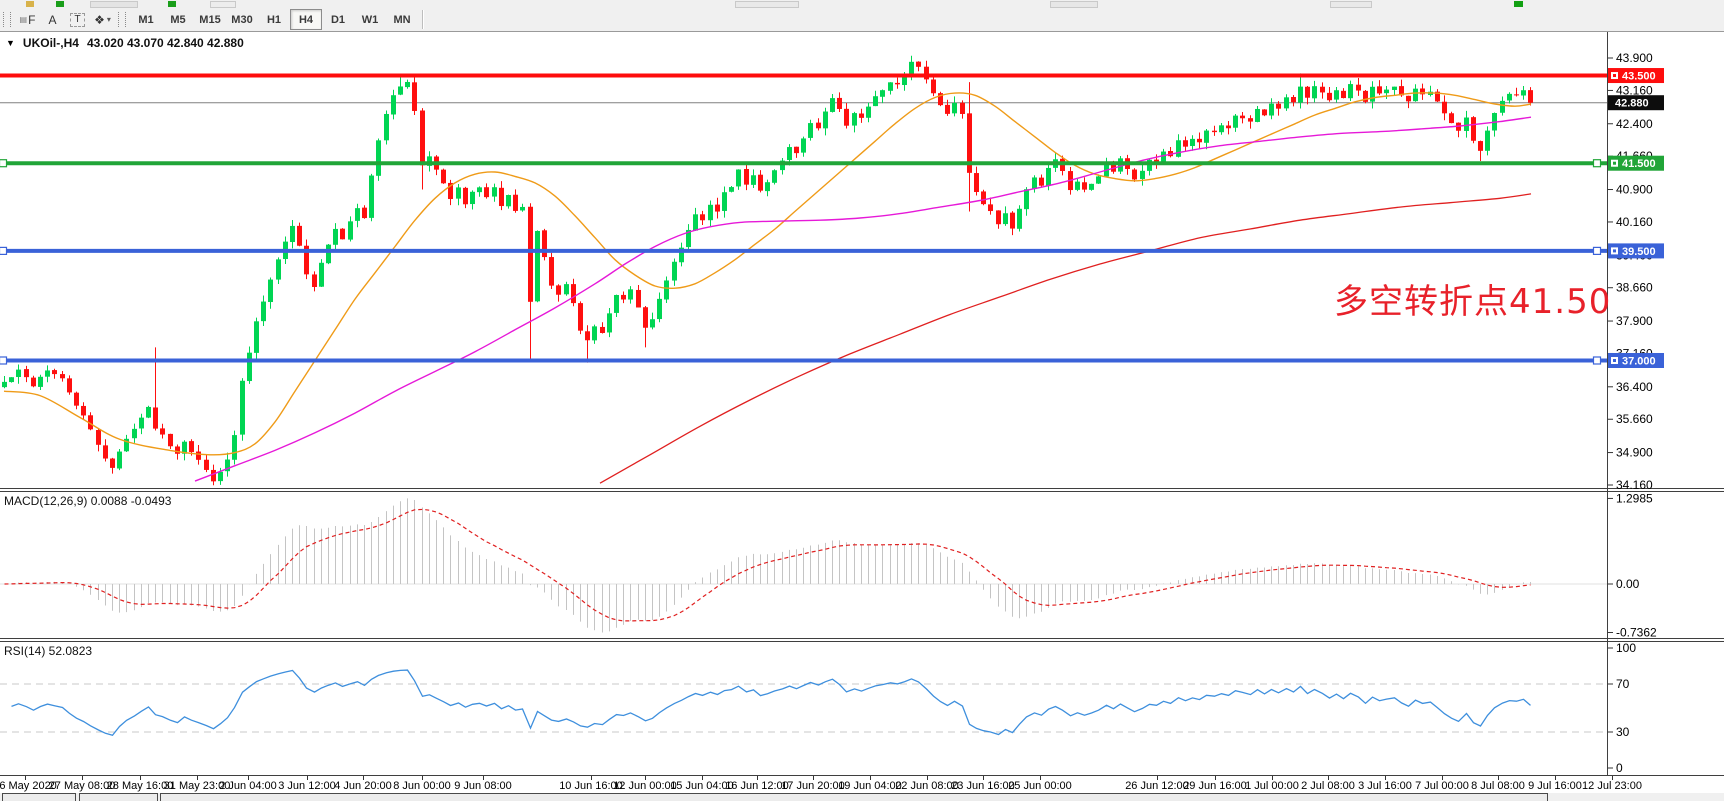  I want to click on svg-text: 36.400, so click(1634, 387).